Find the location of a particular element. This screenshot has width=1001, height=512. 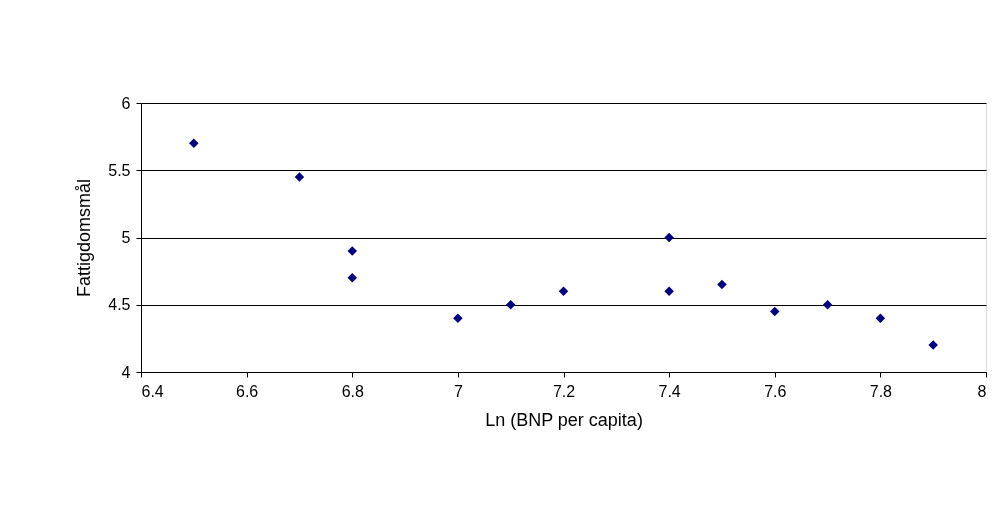

y-tick-label: 5.5 is located at coordinates (119, 170).